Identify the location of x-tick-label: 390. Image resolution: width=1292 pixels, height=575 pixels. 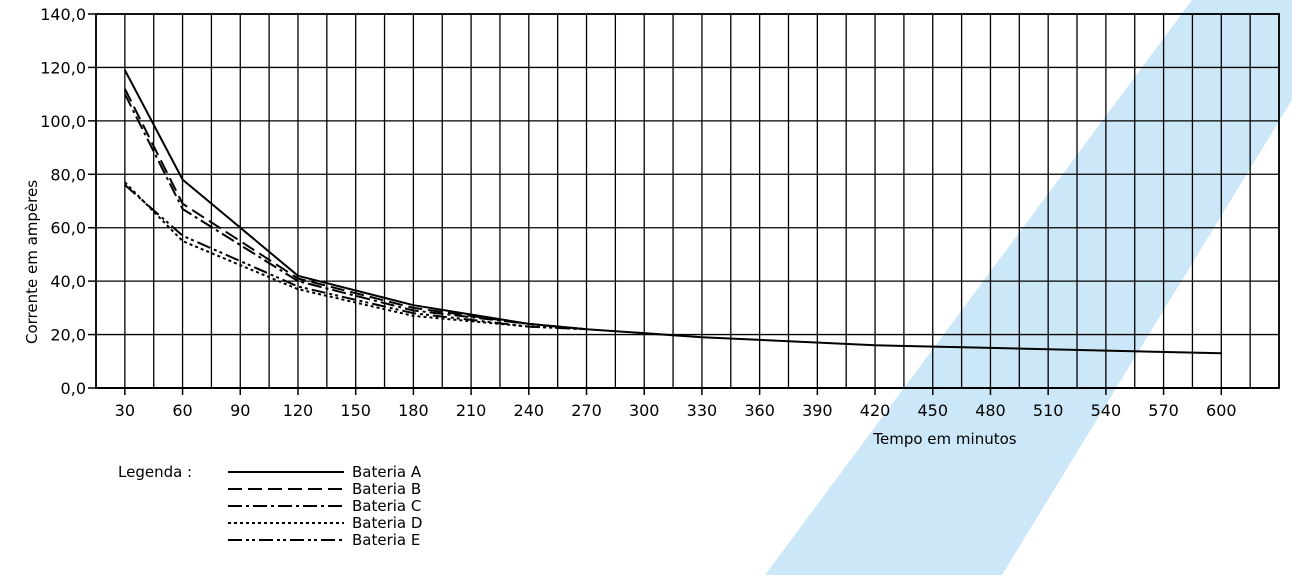
(817, 410).